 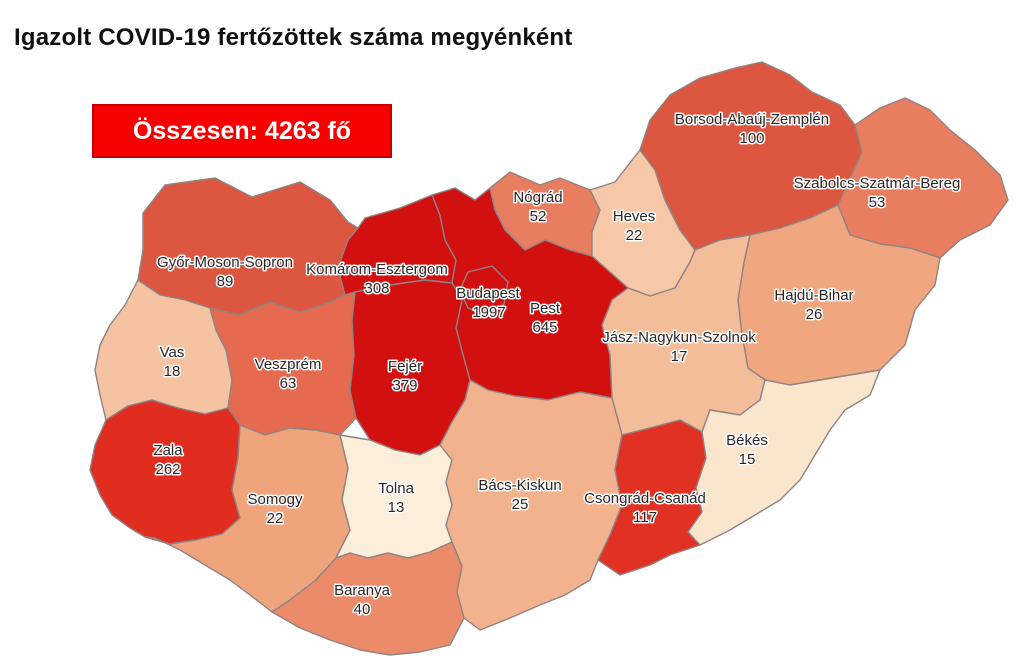 I want to click on county-value: 15, so click(x=747, y=459).